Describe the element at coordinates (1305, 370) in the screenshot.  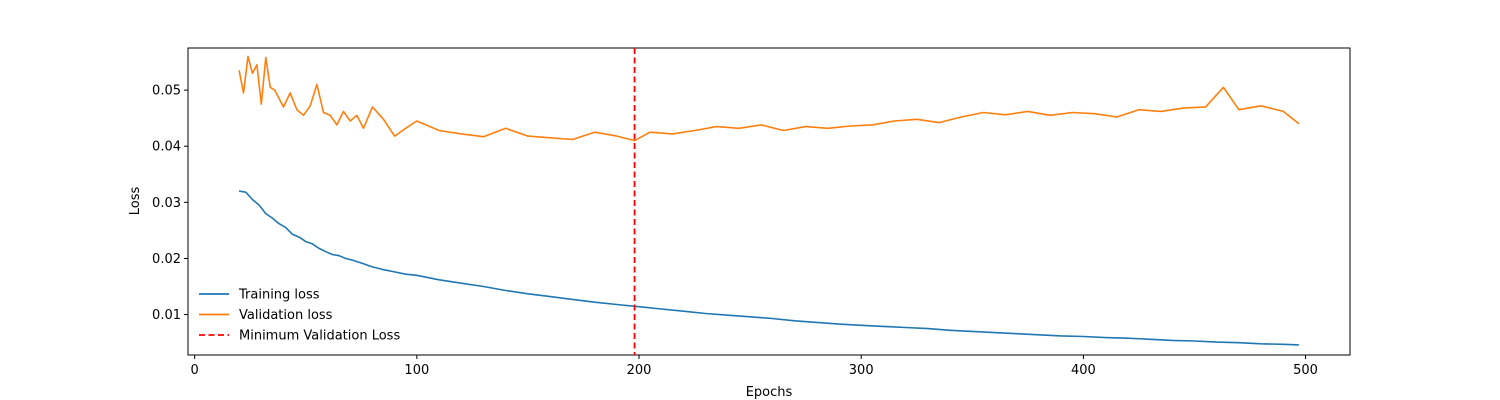
I see `x-tick-label: 500` at that location.